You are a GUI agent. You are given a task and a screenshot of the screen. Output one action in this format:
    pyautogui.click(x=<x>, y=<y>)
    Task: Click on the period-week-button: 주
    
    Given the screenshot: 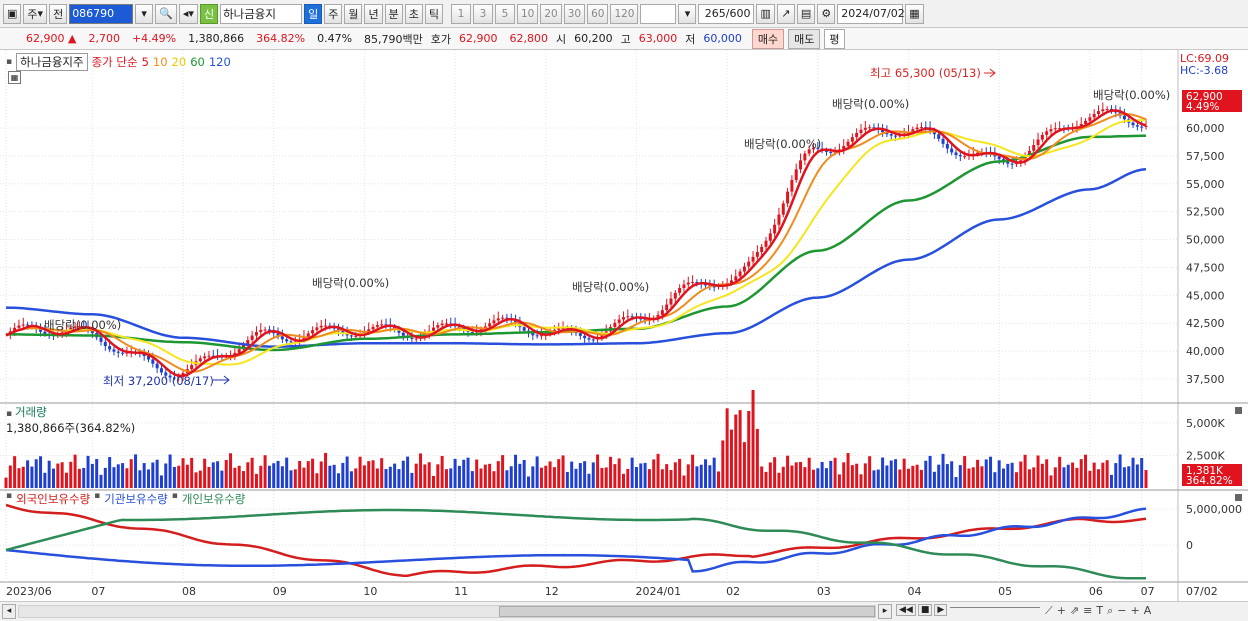 What is the action you would take?
    pyautogui.click(x=333, y=13)
    